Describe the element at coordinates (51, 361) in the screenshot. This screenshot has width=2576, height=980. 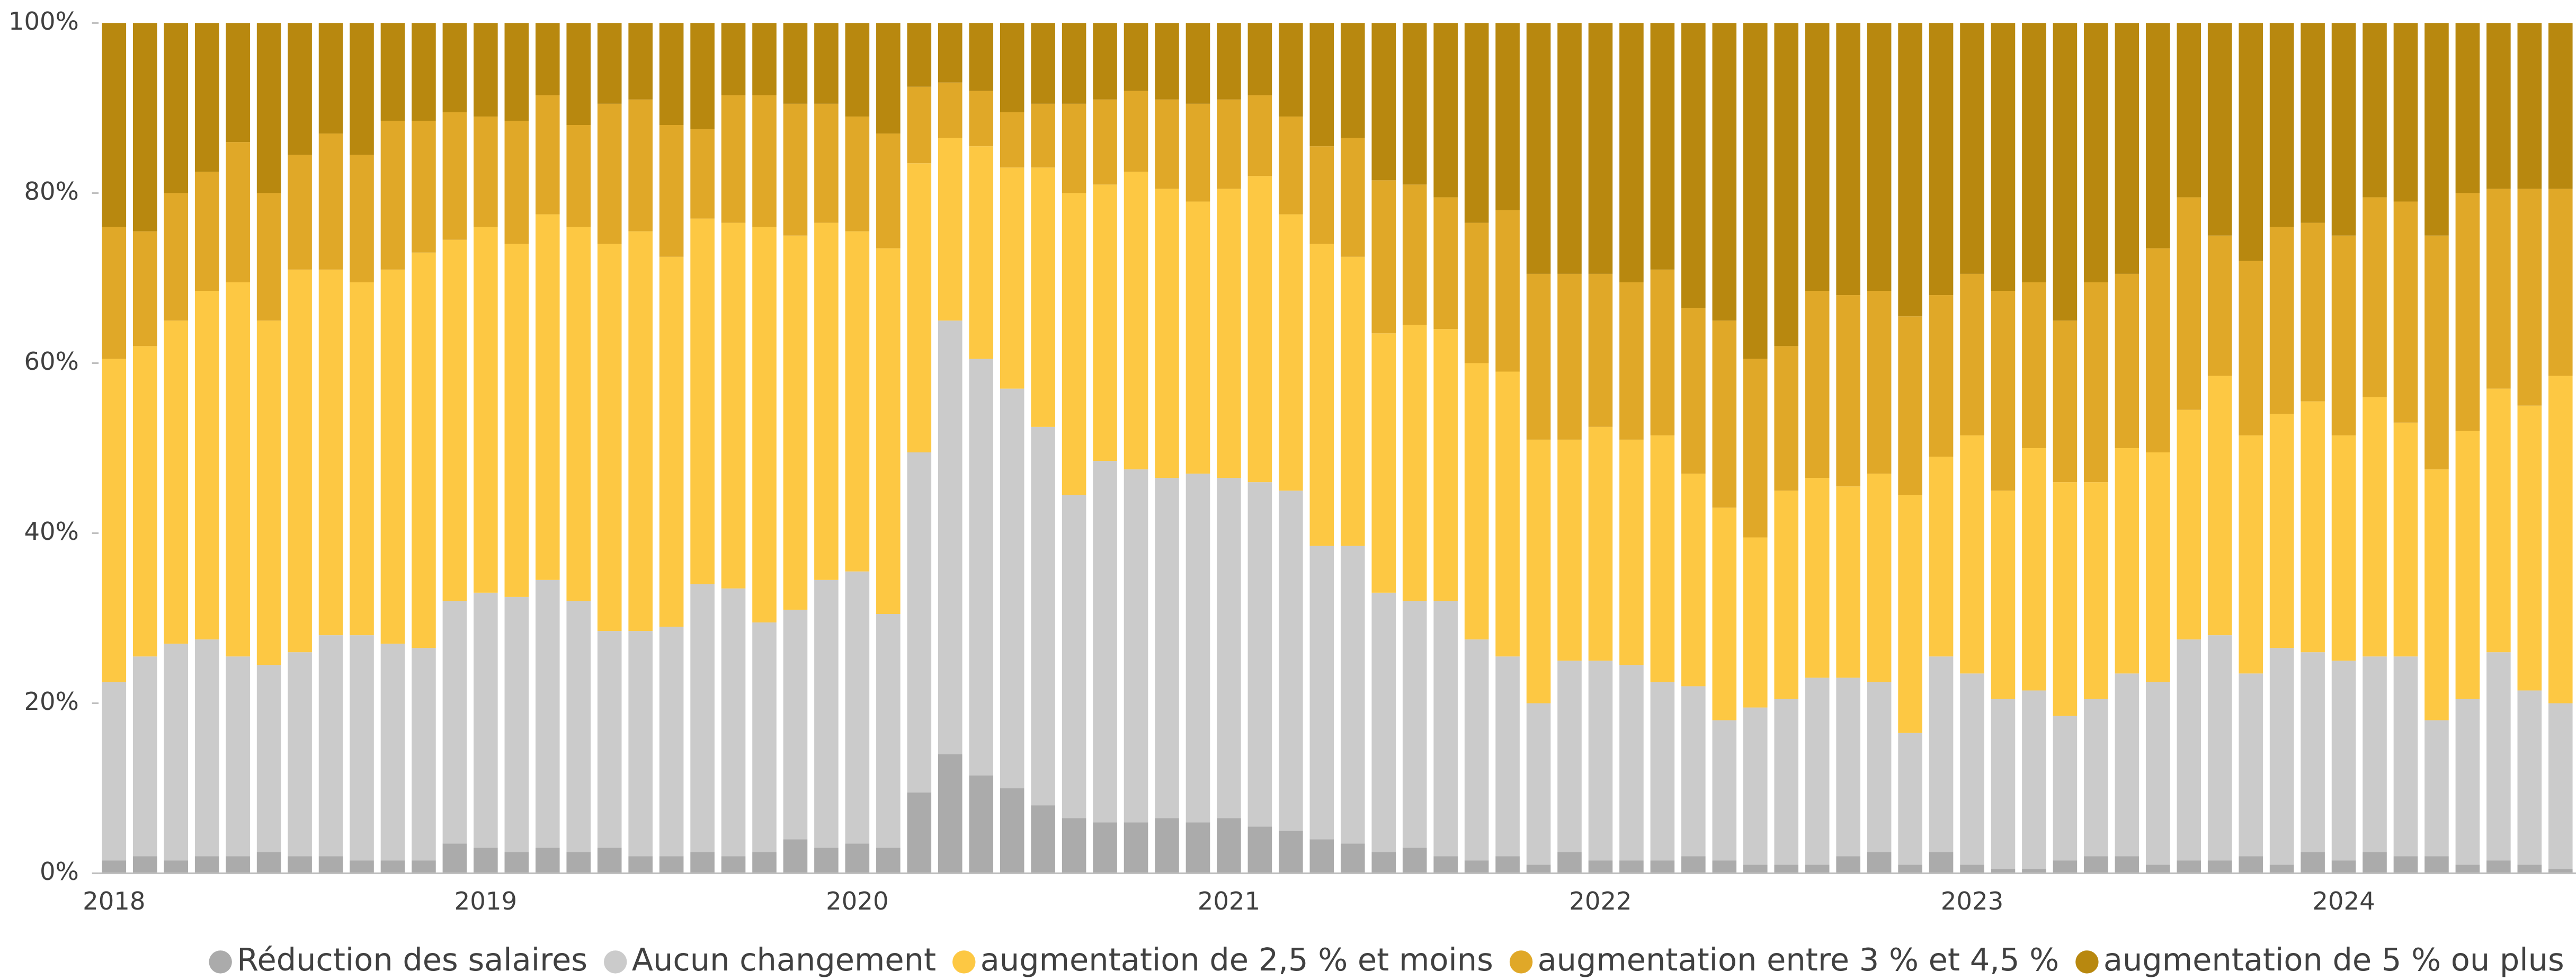
I see `y-tick-label: 60%` at that location.